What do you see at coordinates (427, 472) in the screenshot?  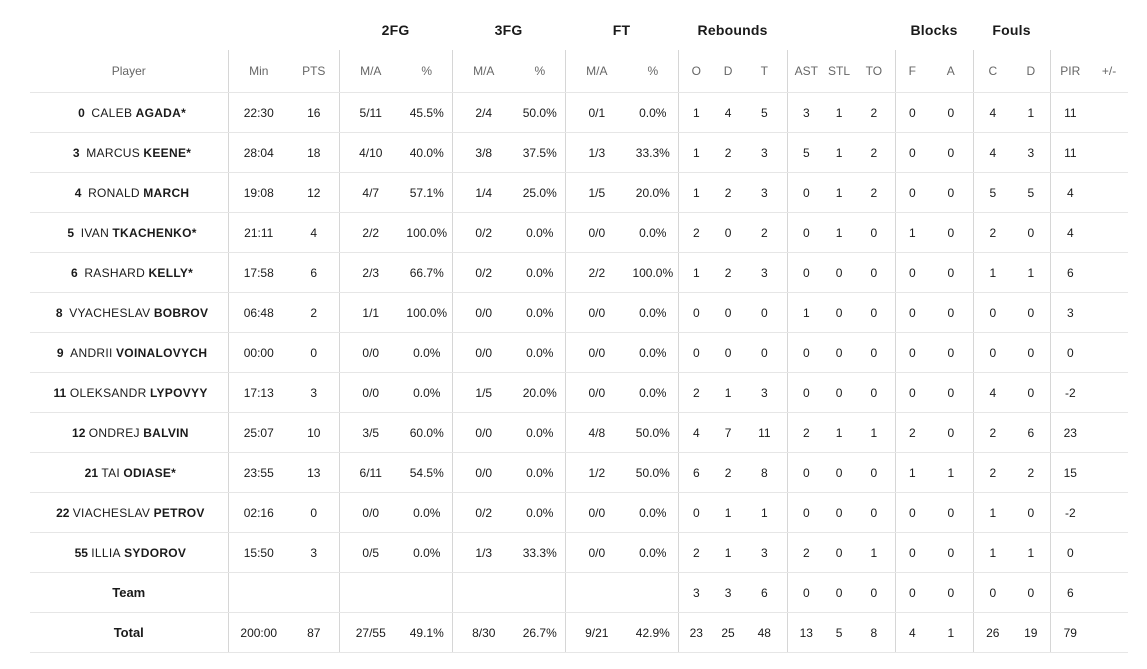 I see `cell-fg2-pct: 54.5%` at bounding box center [427, 472].